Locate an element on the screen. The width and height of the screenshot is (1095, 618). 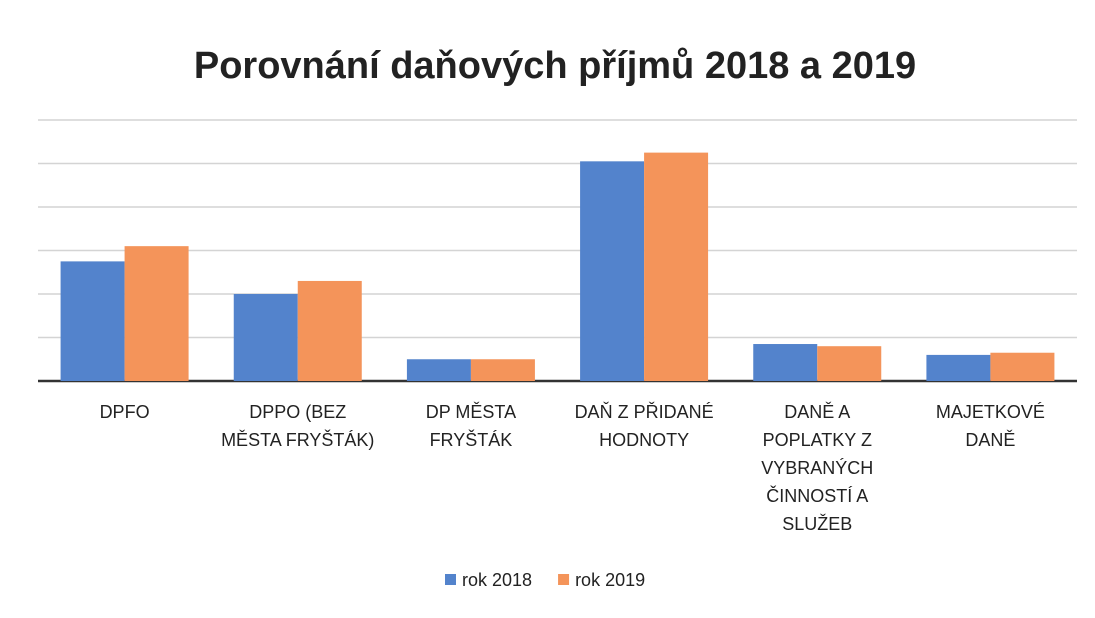
x-tick-label: DPPO (BEZ MĚSTA FRYŠTÁK) is located at coordinates (298, 426).